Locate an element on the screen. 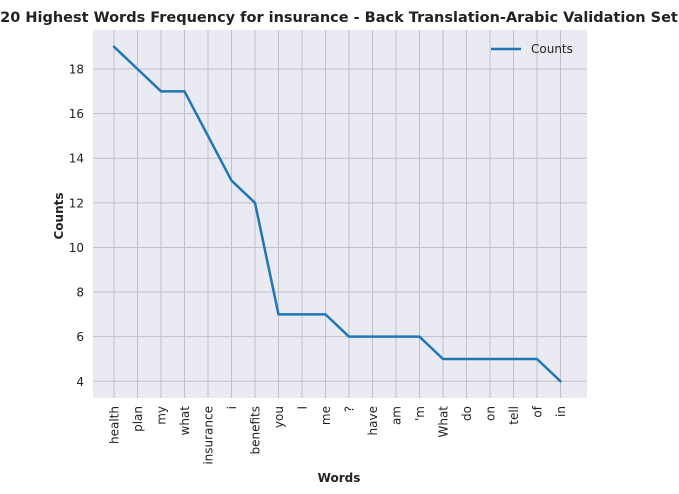  x-axis-label: Words is located at coordinates (339, 478).